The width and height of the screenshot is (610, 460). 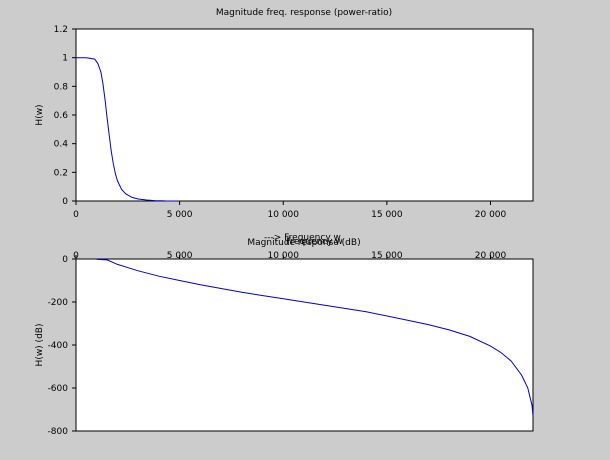 What do you see at coordinates (40, 345) in the screenshot?
I see `y-axis-label: H(w) (dB)` at bounding box center [40, 345].